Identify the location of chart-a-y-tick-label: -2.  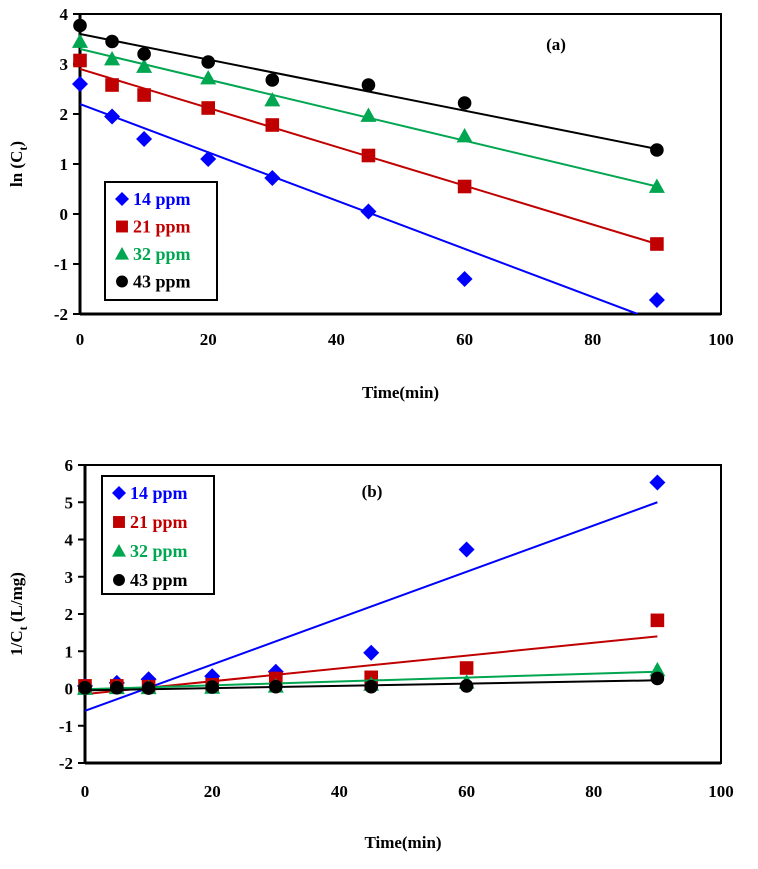
(61, 314).